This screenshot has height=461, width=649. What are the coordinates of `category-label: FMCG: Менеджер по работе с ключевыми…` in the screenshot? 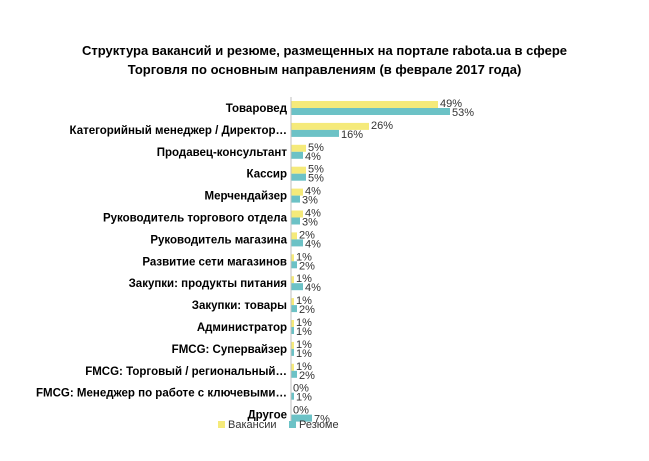 It's located at (161, 394).